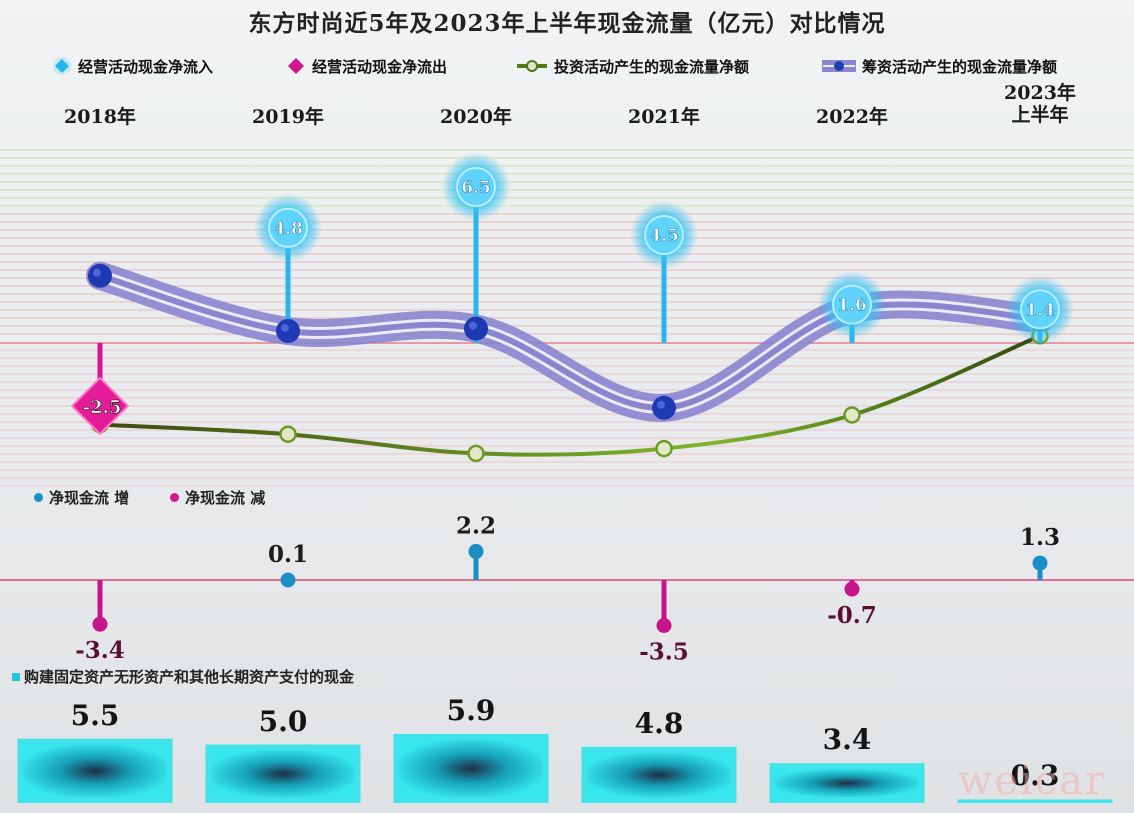 The width and height of the screenshot is (1134, 813). I want to click on blue-line-marker-icon, so click(839, 66).